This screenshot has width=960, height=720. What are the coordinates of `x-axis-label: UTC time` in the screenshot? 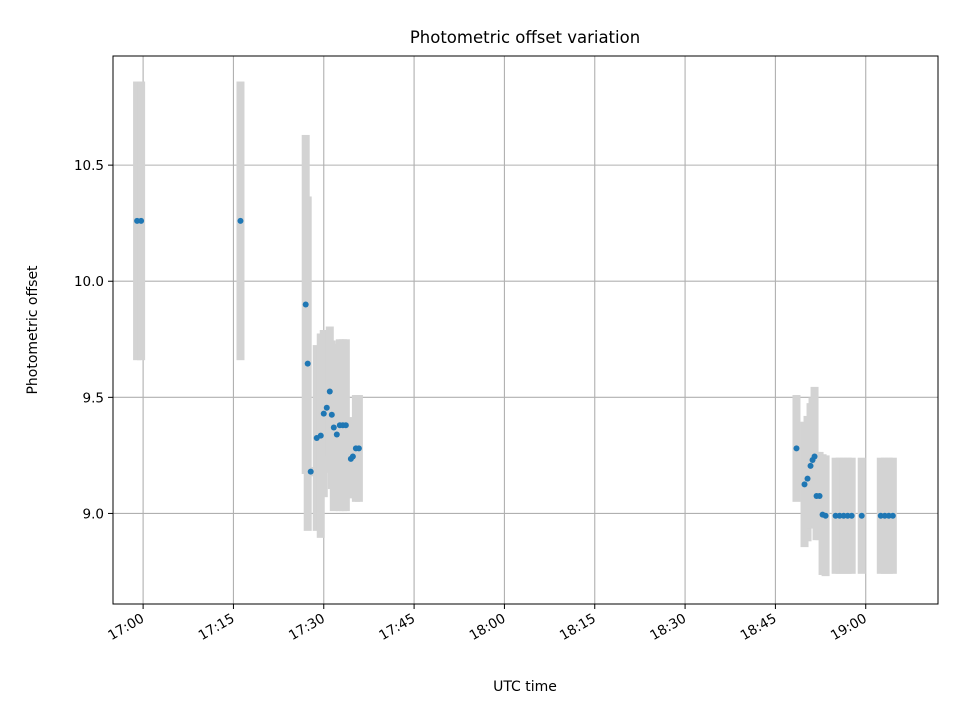 It's located at (525, 687).